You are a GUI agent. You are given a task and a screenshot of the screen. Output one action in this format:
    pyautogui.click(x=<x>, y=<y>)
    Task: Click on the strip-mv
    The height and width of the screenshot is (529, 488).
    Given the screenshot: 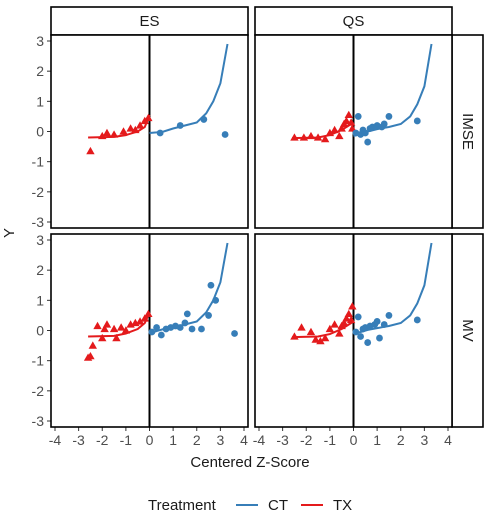 What is the action you would take?
    pyautogui.click(x=467, y=330)
    